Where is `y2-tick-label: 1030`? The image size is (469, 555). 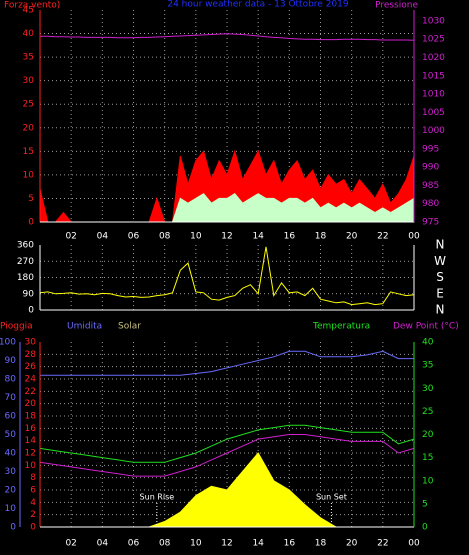
y2-tick-label: 1030 is located at coordinates (433, 21).